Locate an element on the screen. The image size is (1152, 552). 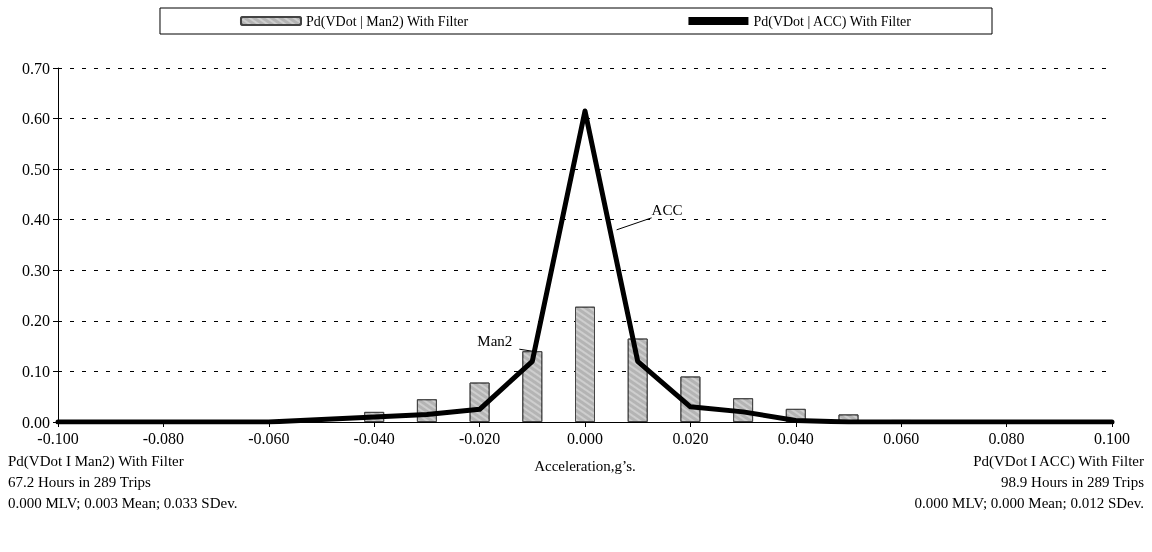
text: Pd(VDot I ACC) With Filter 98.9 Hours in 289 Trips 0.000 MLV; 0.000 Mean; 0.012 SDev. is located at coordinates (1029, 481).